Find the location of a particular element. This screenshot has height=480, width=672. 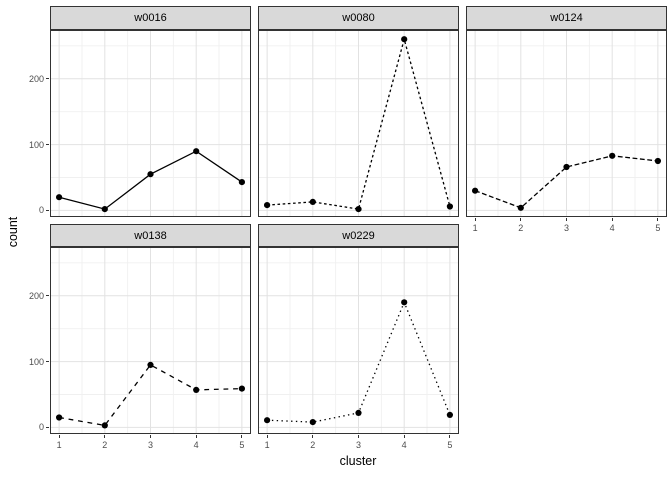

facet-panel-w0016 is located at coordinates (150, 123).